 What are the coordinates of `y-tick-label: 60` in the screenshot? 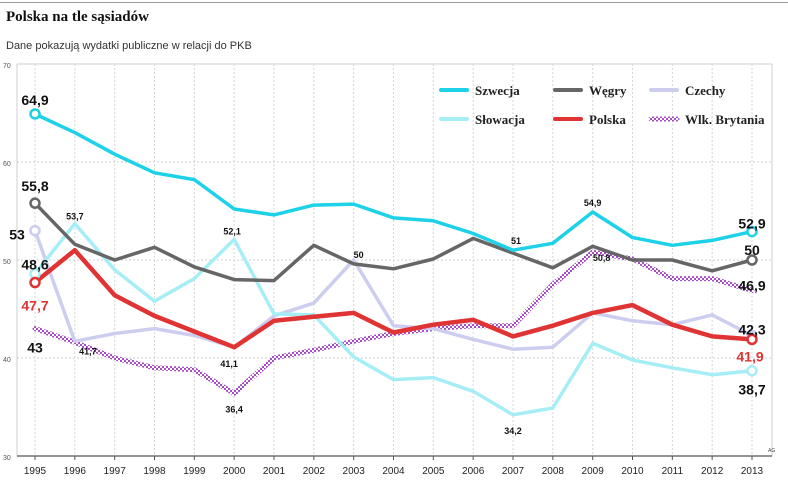 It's located at (7, 164).